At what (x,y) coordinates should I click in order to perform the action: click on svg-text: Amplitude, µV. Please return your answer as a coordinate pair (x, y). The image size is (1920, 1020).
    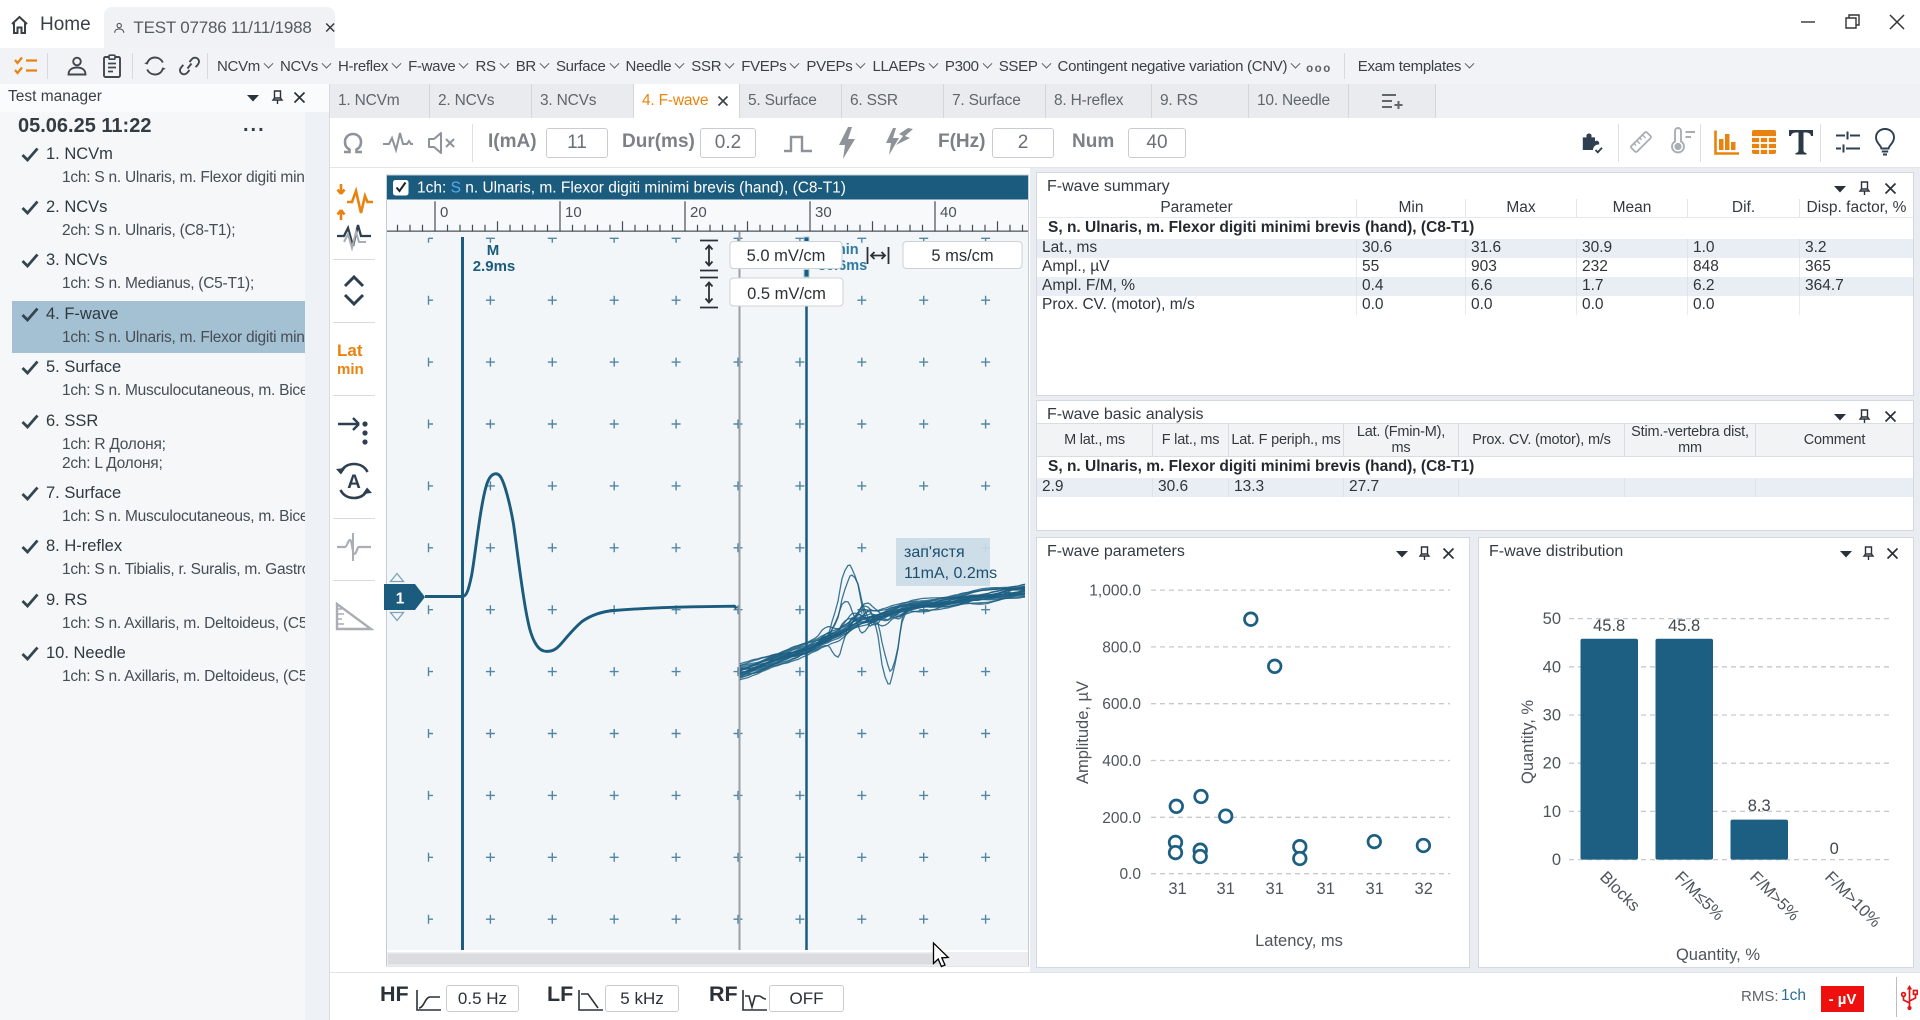
    Looking at the image, I should click on (1083, 732).